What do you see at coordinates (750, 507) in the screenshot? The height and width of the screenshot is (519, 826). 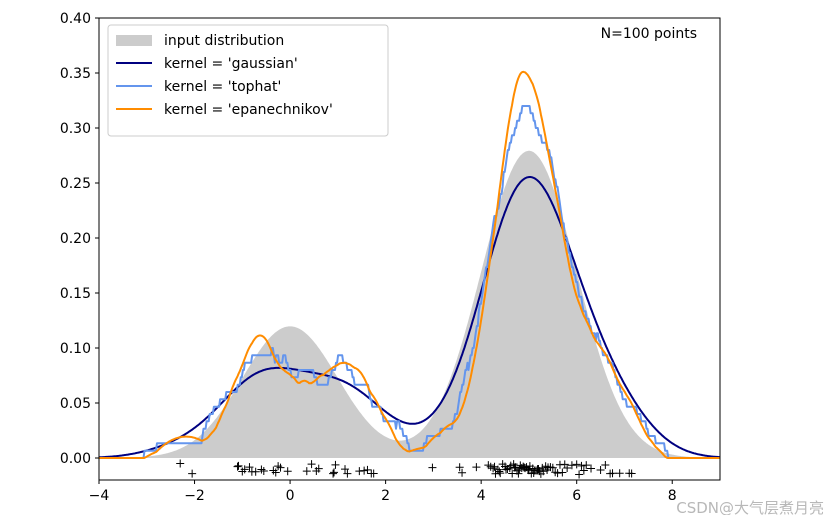 I see `watermark: CSDN@大气层煮月亮` at bounding box center [750, 507].